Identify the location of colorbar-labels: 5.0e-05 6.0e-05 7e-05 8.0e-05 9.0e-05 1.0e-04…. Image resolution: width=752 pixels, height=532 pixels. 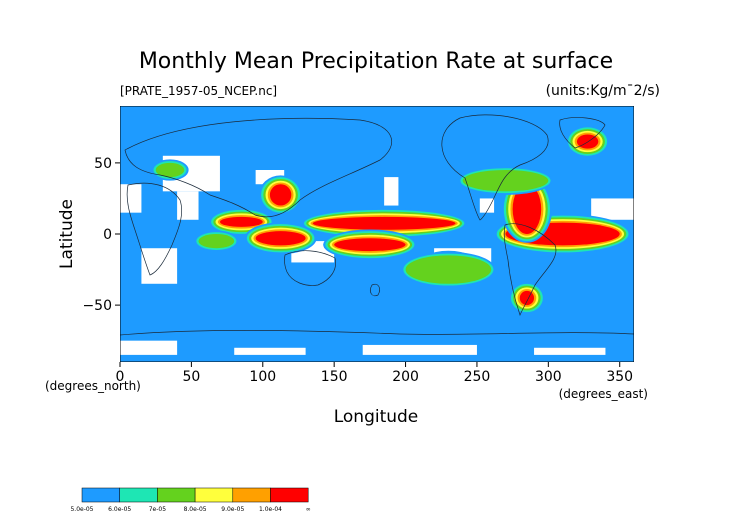
(190, 509).